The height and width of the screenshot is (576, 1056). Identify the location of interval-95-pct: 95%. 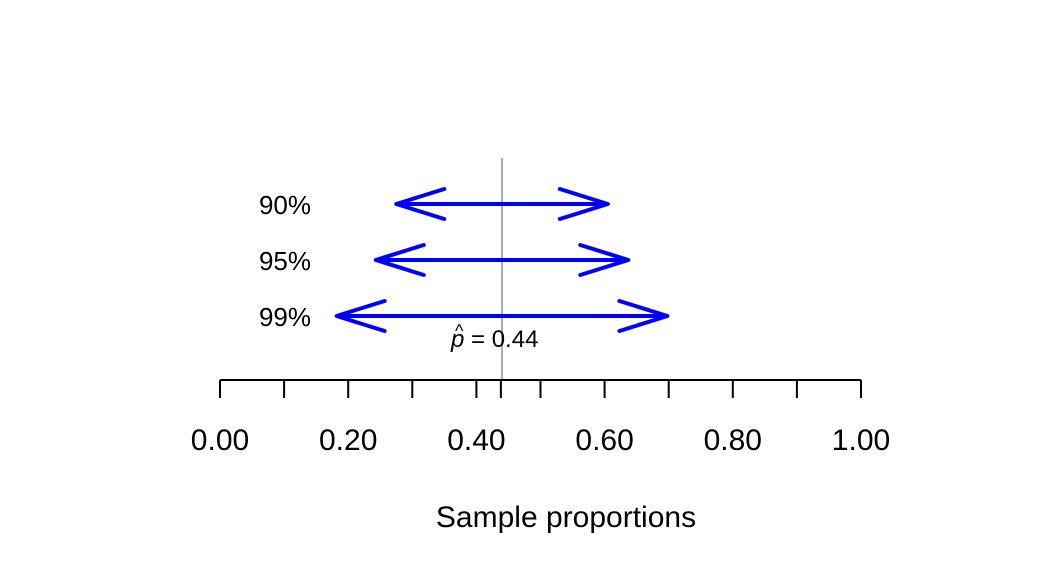
(445, 260).